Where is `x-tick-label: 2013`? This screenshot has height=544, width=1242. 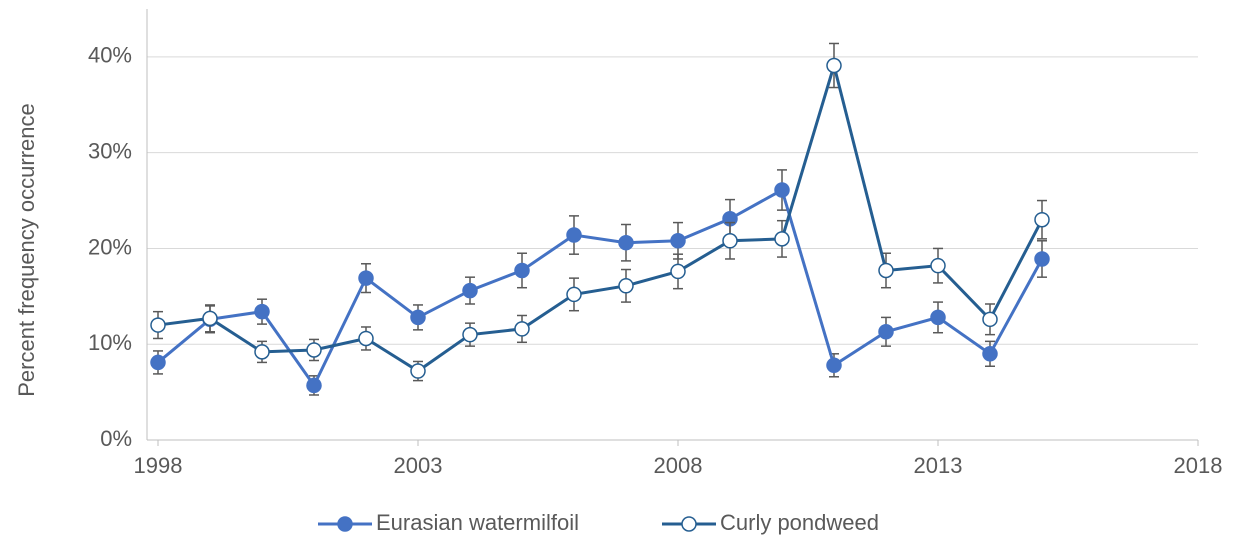
x-tick-label: 2013 is located at coordinates (938, 465).